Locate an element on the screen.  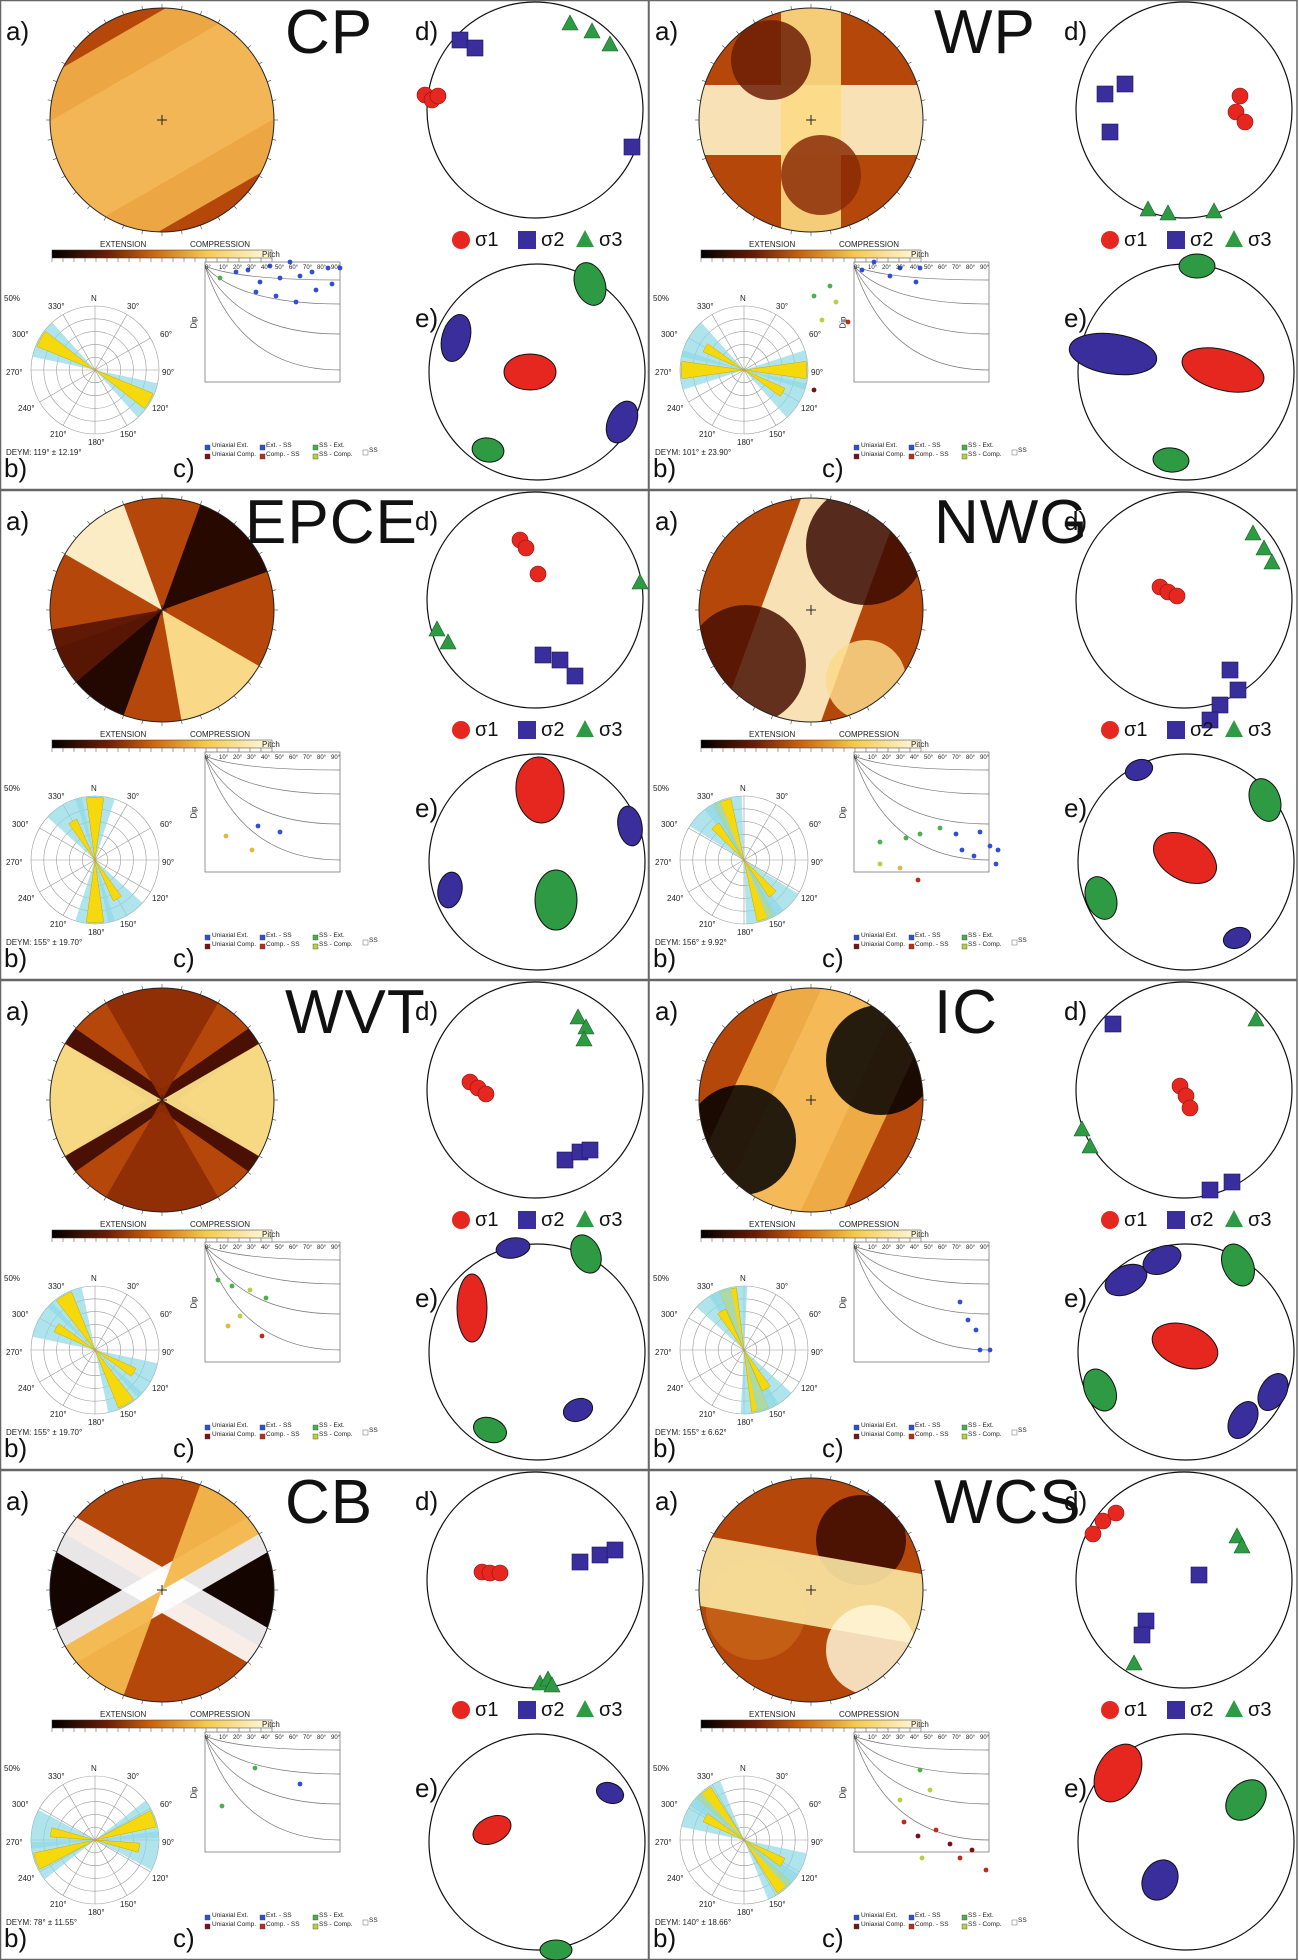
site-panel-cb is located at coordinates (338, 1715).